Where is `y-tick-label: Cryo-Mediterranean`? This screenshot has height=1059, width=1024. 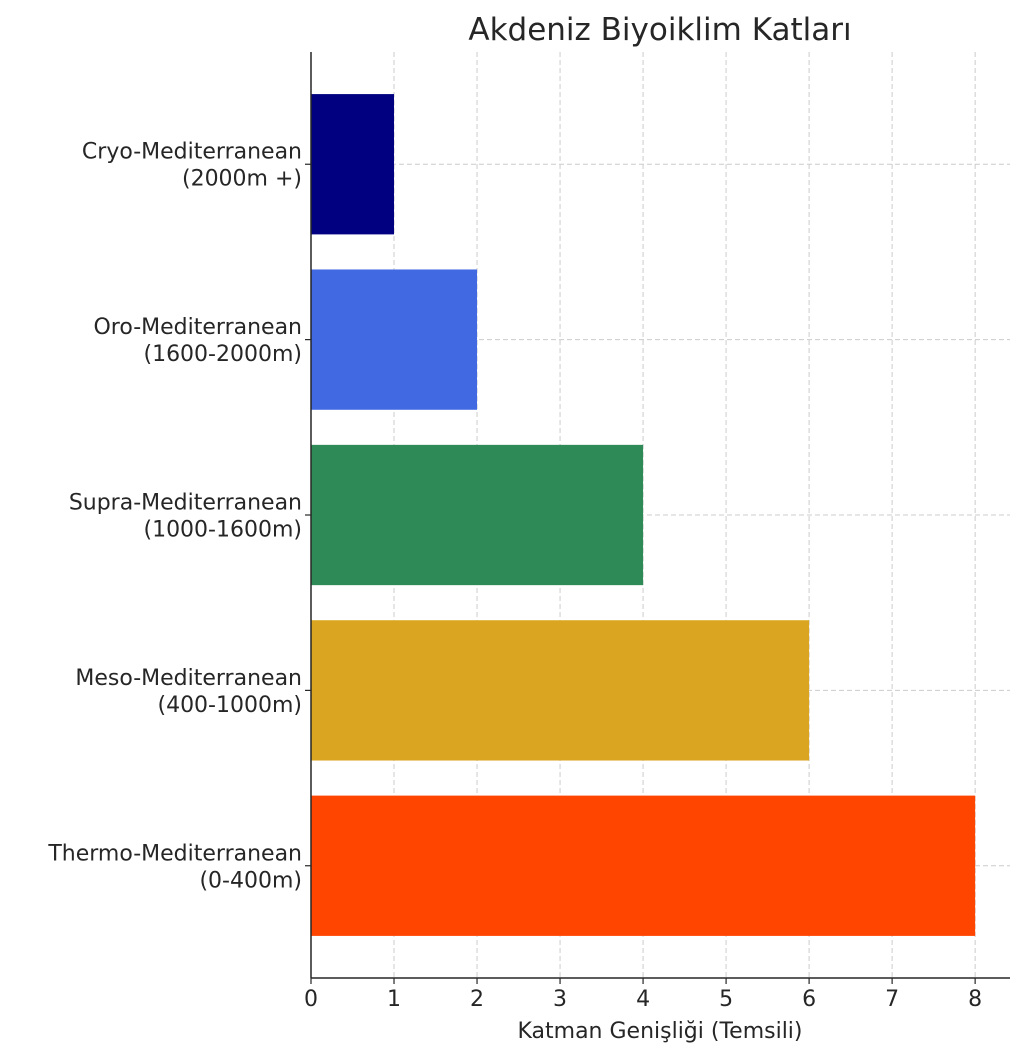
y-tick-label: Cryo-Mediterranean is located at coordinates (192, 152).